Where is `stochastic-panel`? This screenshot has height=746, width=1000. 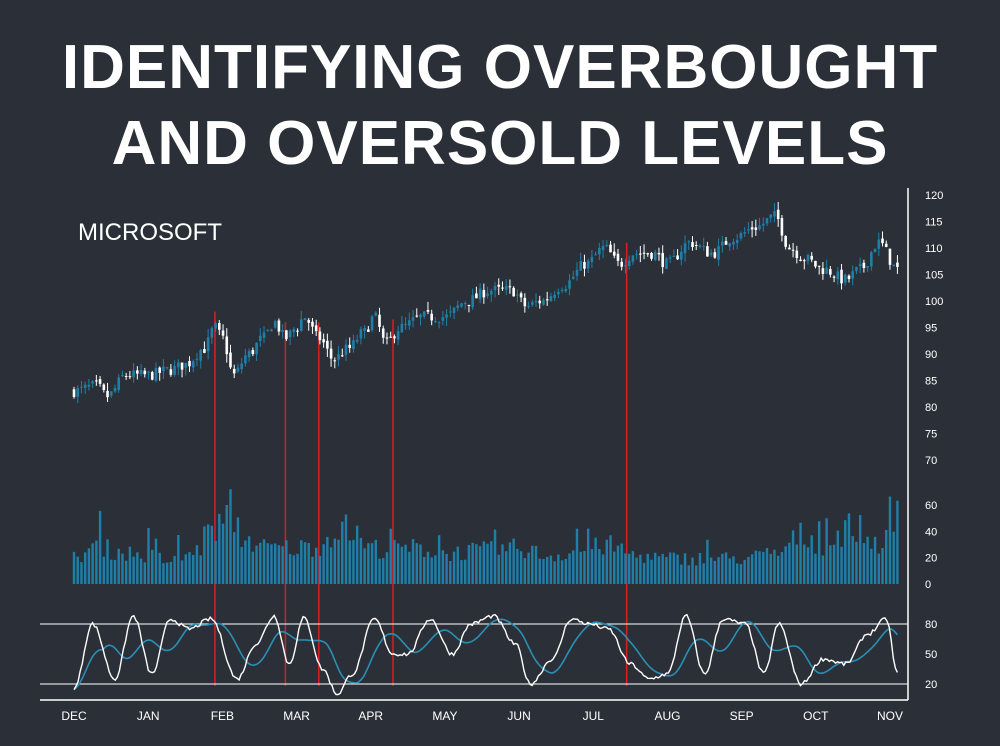
stochastic-panel is located at coordinates (474, 654).